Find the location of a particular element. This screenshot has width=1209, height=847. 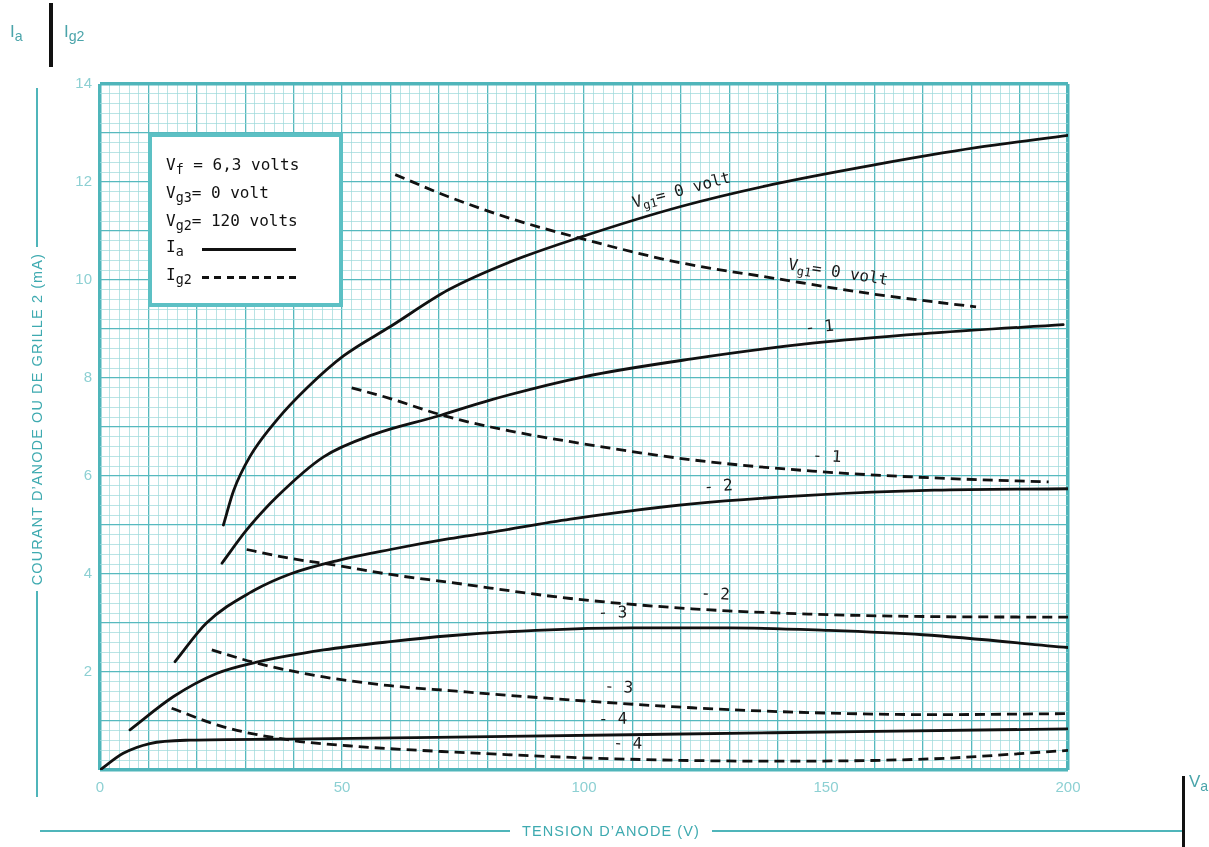

annotation: V$_{f}$ = 6,3 volts is located at coordinates (233, 166).